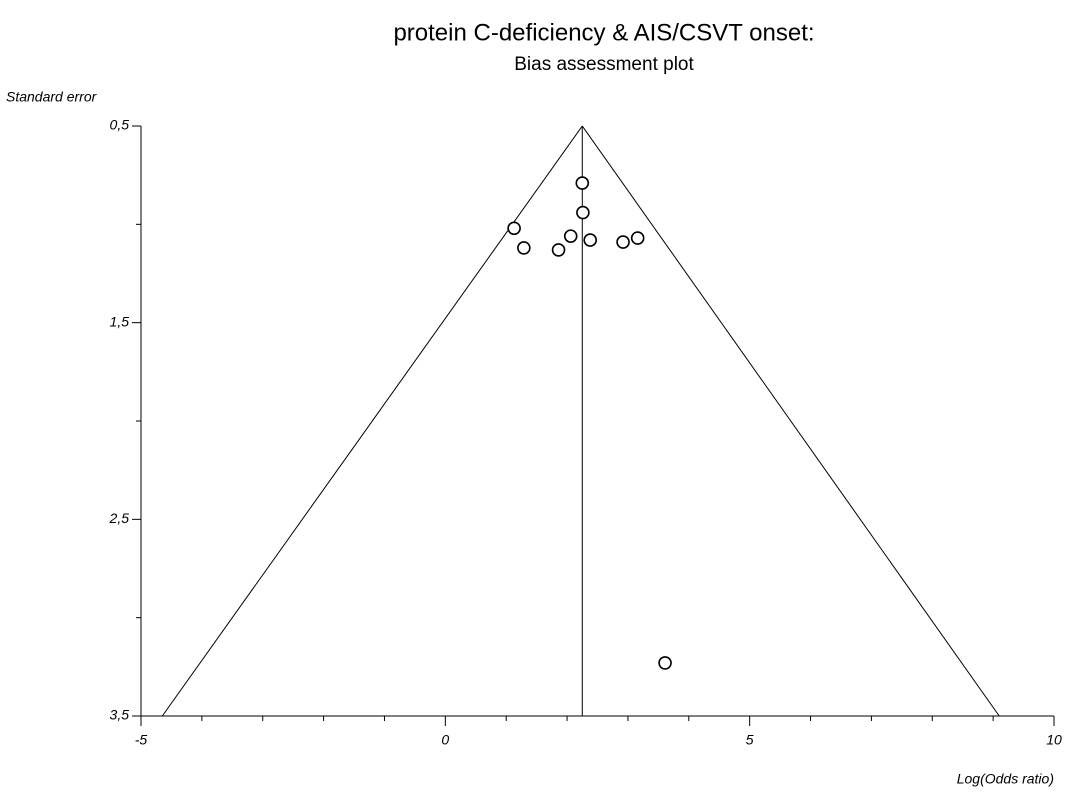 The height and width of the screenshot is (796, 1070). I want to click on x-tick-label: 0, so click(445, 740).